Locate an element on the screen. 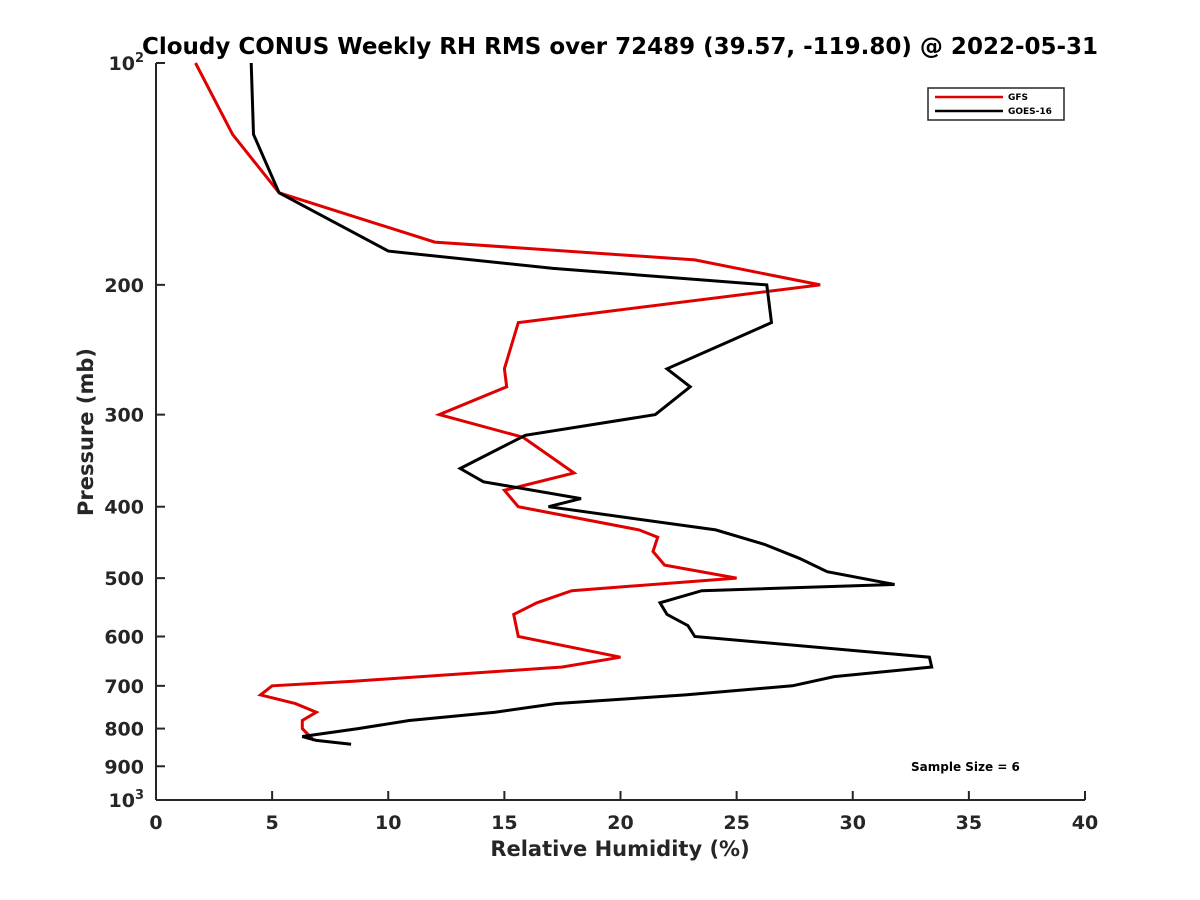  legend: GFS GOES-16 is located at coordinates (996, 104).